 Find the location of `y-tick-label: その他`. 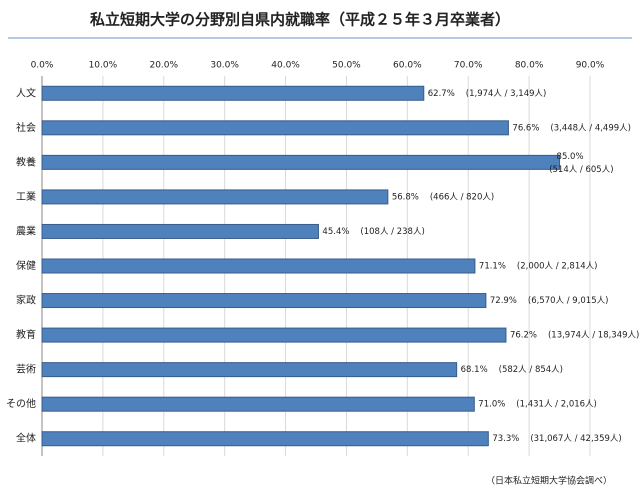

y-tick-label: その他 is located at coordinates (21, 403).